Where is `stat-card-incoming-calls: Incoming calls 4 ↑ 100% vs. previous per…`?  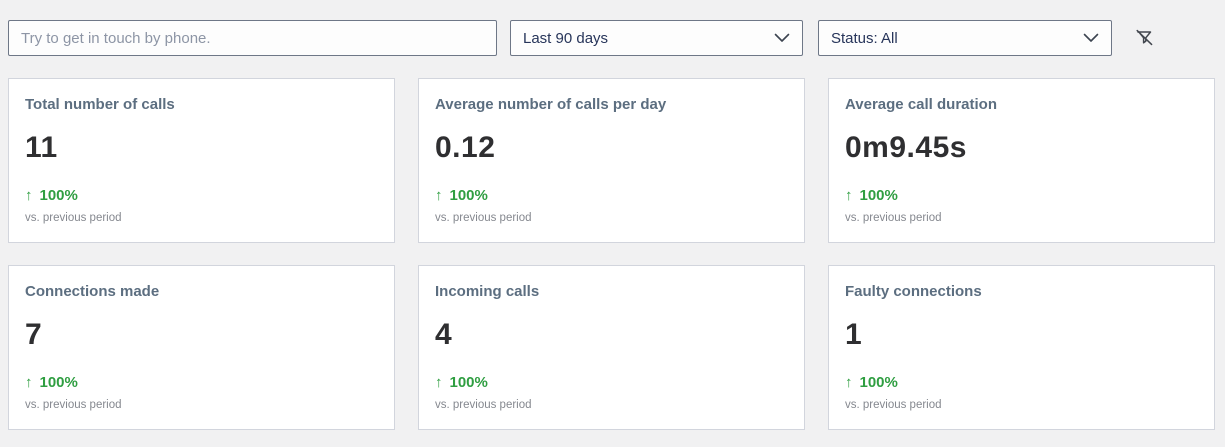
stat-card-incoming-calls: Incoming calls 4 ↑ 100% vs. previous per… is located at coordinates (611, 347).